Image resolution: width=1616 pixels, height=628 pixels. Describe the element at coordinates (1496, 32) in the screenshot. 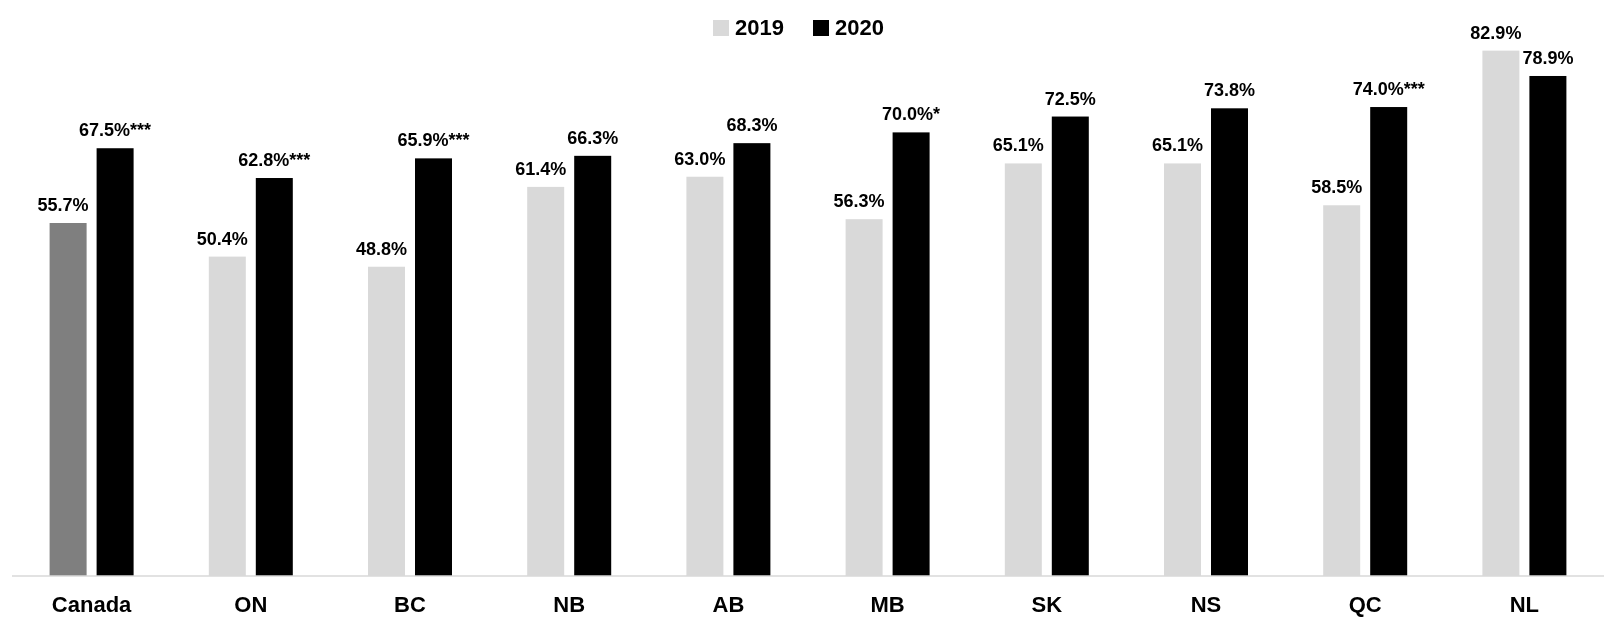

I see `data-label: 82.9%` at that location.